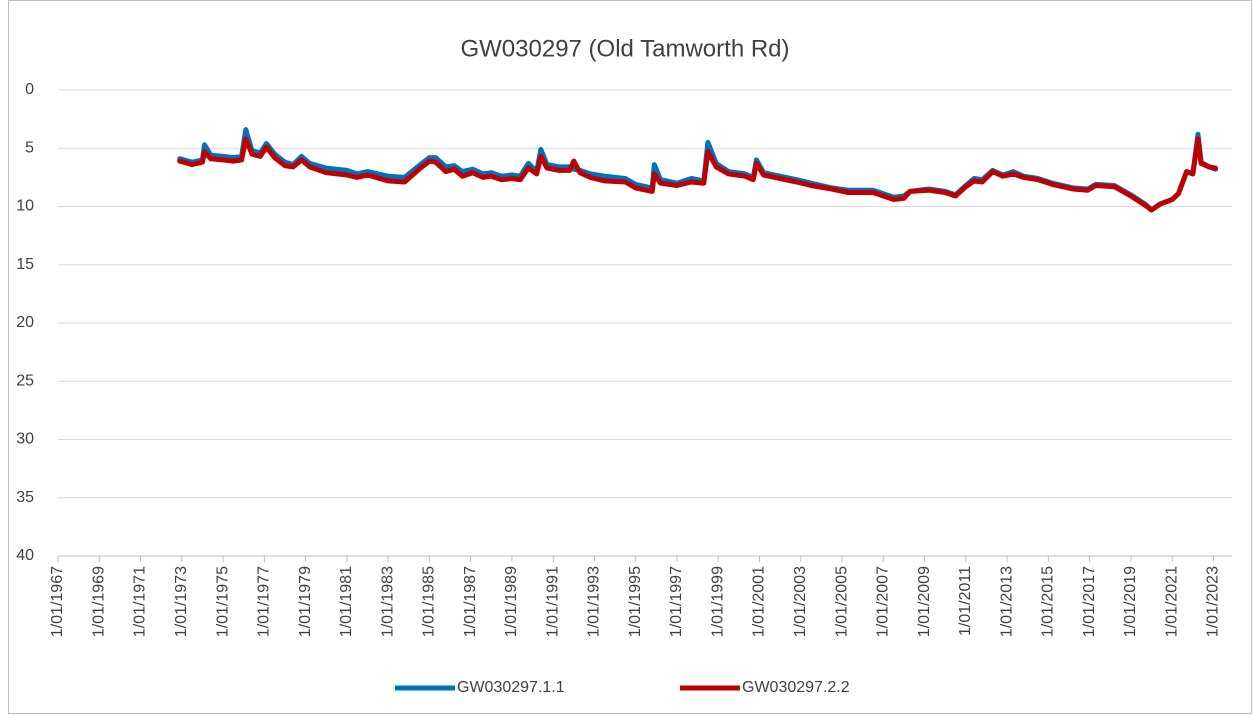 The image size is (1253, 715). I want to click on x-tick-label: 1/01/1987, so click(470, 601).